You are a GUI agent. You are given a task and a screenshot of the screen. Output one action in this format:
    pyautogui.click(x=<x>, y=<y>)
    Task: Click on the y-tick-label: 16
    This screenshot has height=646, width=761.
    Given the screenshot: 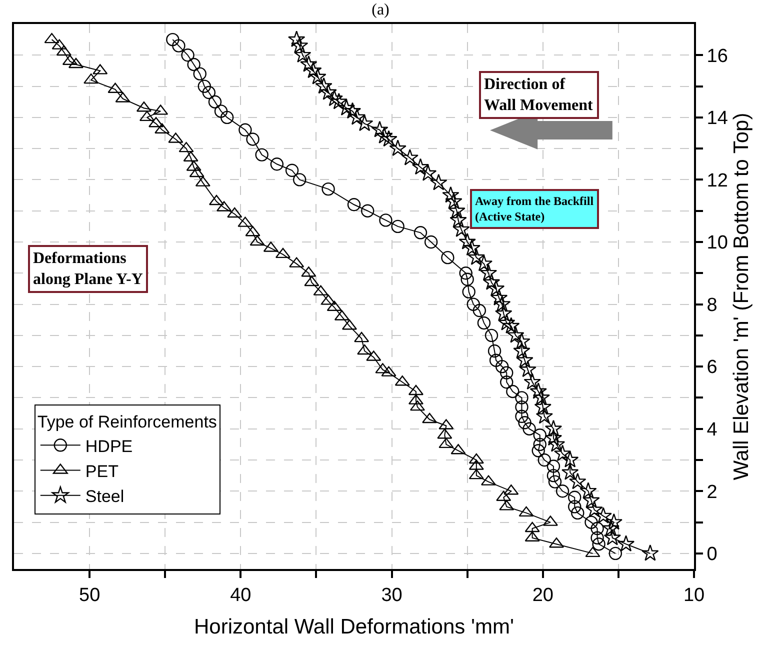 What is the action you would take?
    pyautogui.click(x=717, y=56)
    